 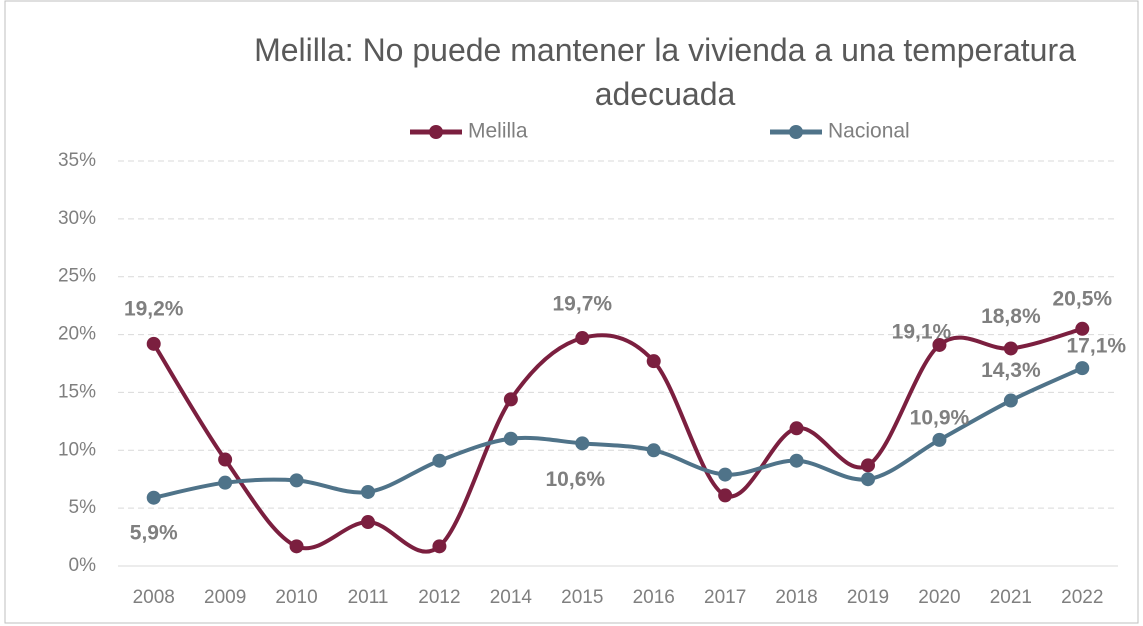 What do you see at coordinates (1011, 370) in the screenshot?
I see `data-label: 14,3%` at bounding box center [1011, 370].